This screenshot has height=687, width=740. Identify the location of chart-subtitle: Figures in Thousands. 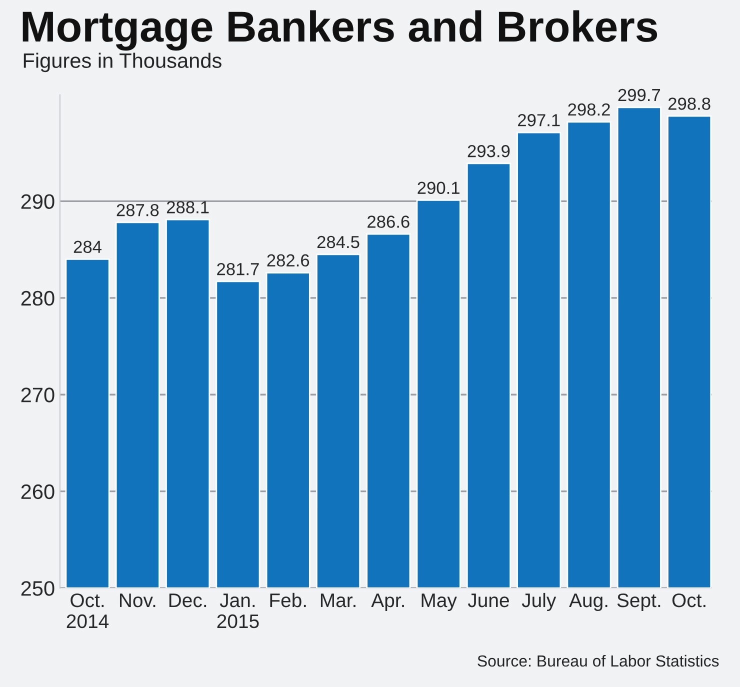
(123, 62).